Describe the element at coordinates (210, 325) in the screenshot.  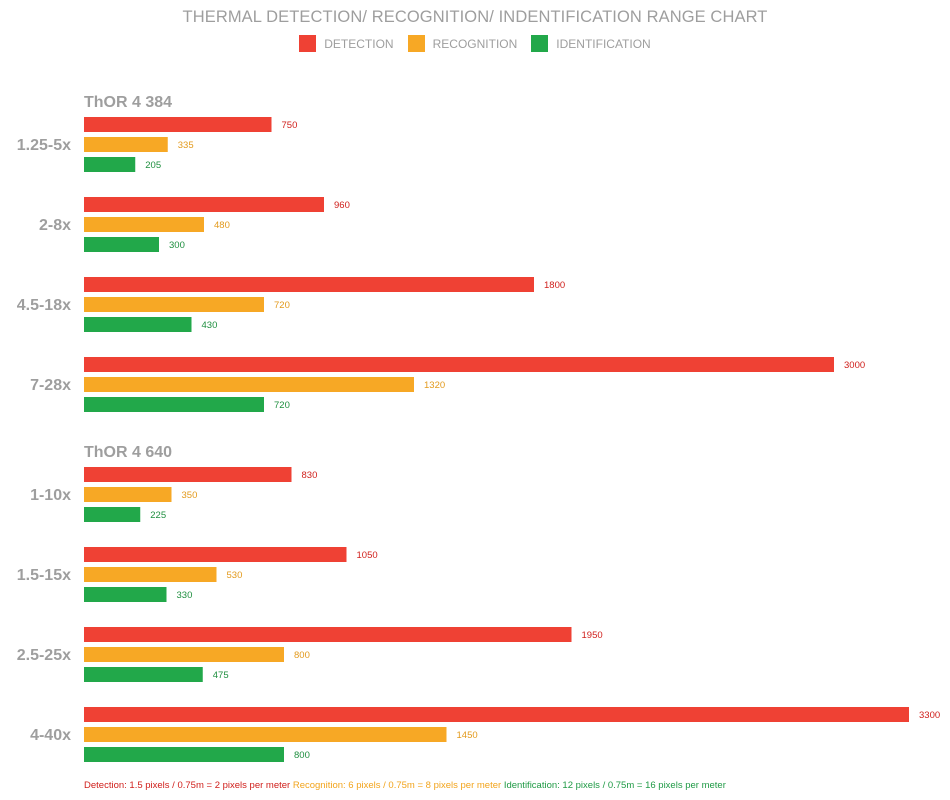
I see `value-label-identification: 430` at that location.